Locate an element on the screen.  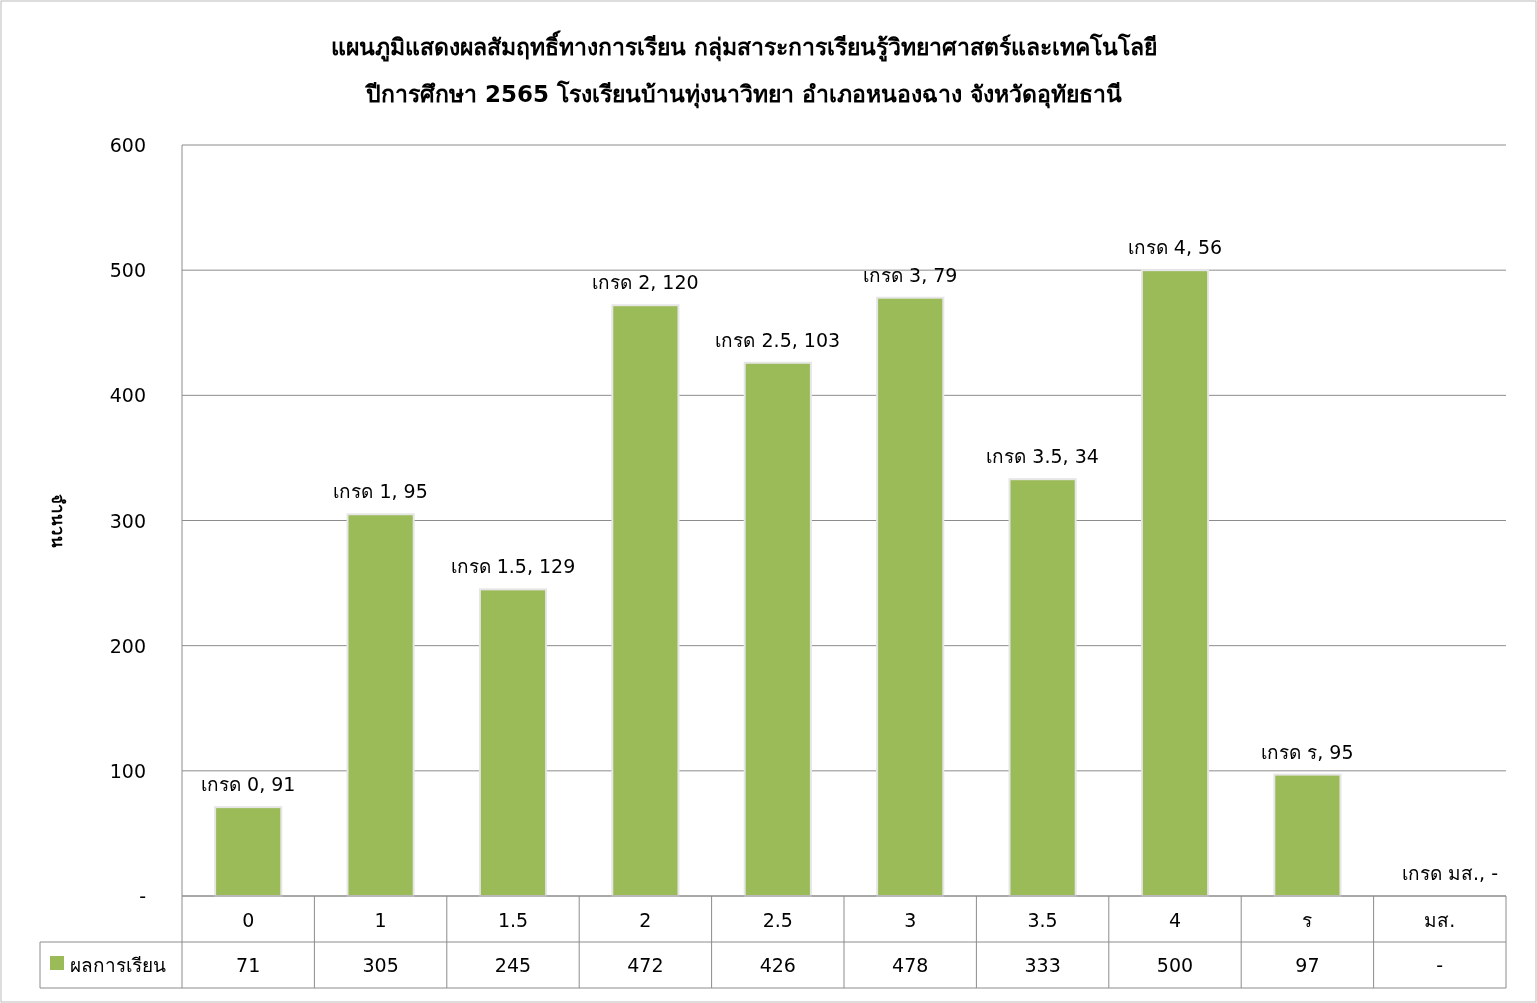
data-label: 478 is located at coordinates (910, 965).